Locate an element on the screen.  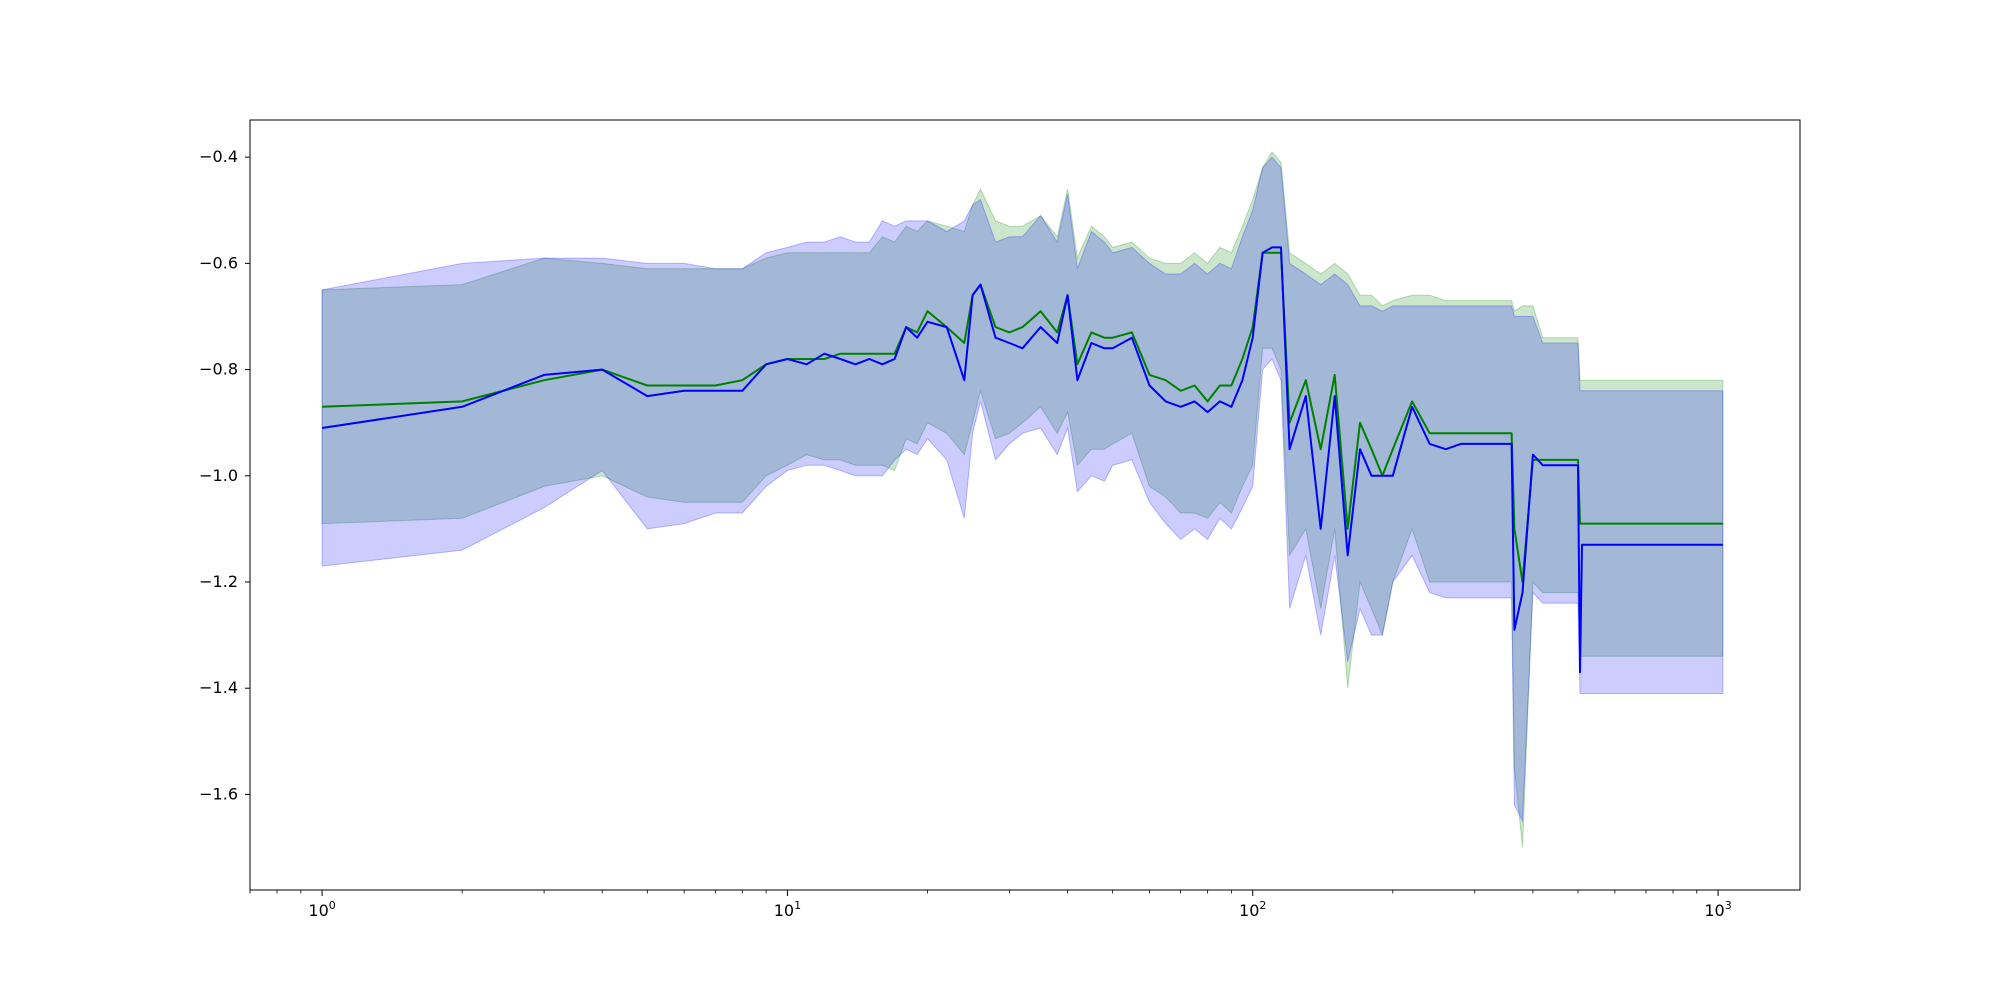
x-tick-label-4: 10³ is located at coordinates (1717, 909).